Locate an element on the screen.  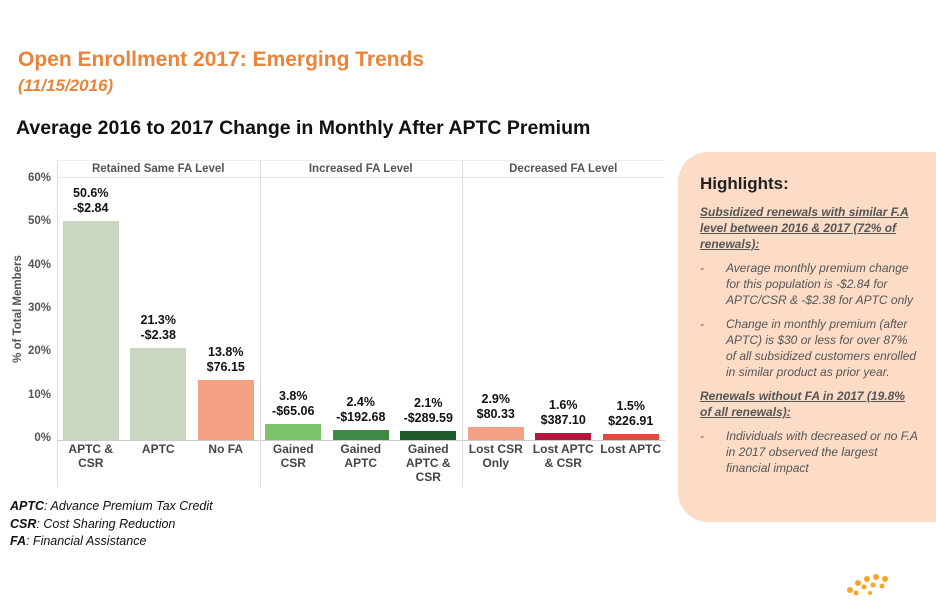
footnote: APTC: Advance Premium Tax Credit is located at coordinates (111, 507).